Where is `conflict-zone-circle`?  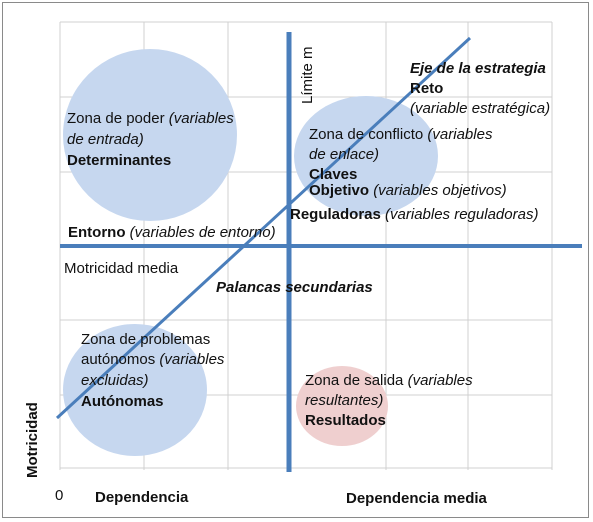 conflict-zone-circle is located at coordinates (366, 156).